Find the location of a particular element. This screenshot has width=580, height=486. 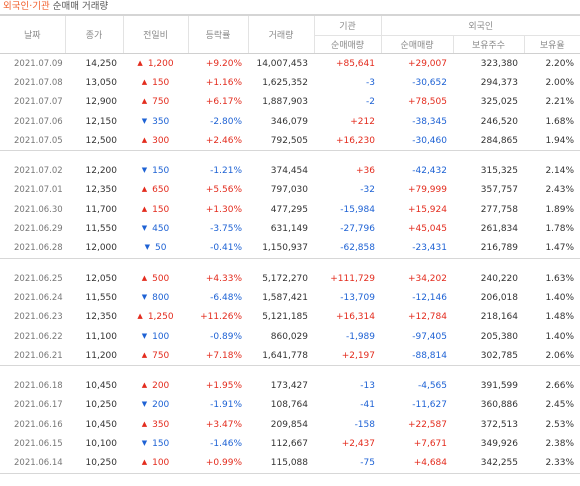

institution-net-cell: -62,858 is located at coordinates (347, 248).